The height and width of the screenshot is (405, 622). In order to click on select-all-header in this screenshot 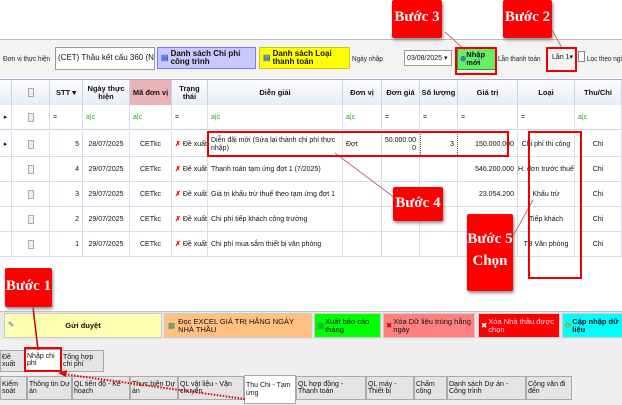, I will do `click(31, 92)`.